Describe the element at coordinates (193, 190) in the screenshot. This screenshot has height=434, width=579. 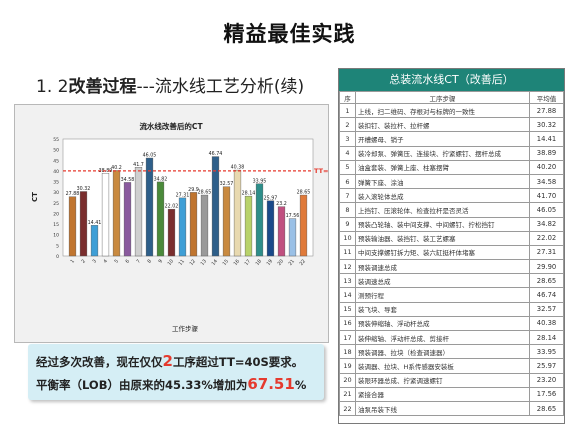
I see `data-label: 29.9` at that location.